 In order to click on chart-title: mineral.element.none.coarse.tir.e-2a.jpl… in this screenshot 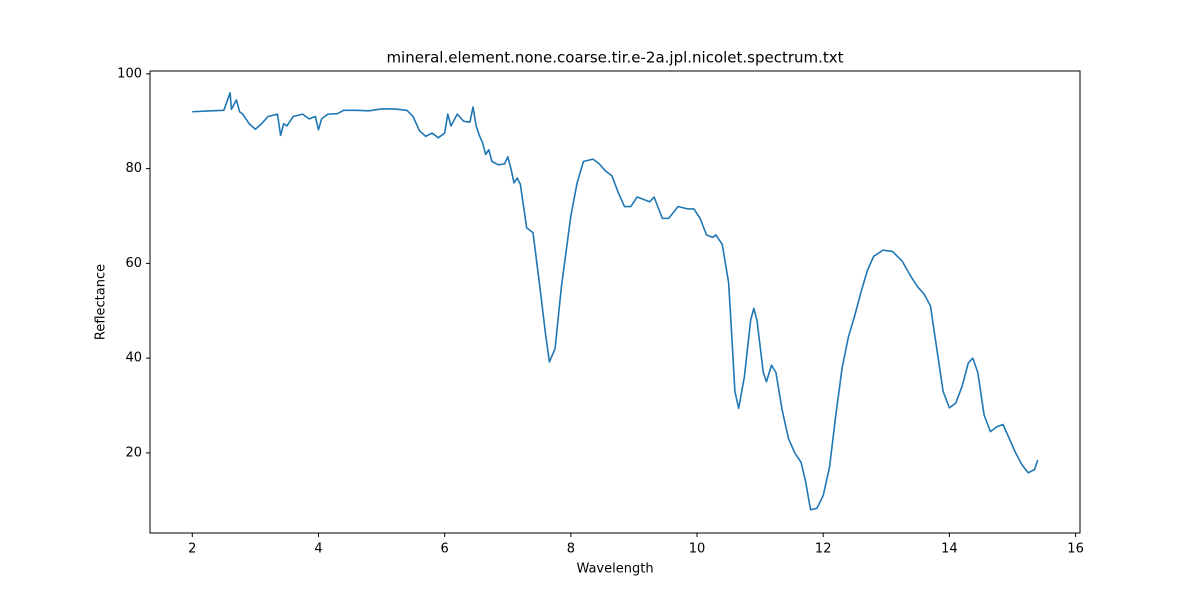, I will do `click(614, 58)`.